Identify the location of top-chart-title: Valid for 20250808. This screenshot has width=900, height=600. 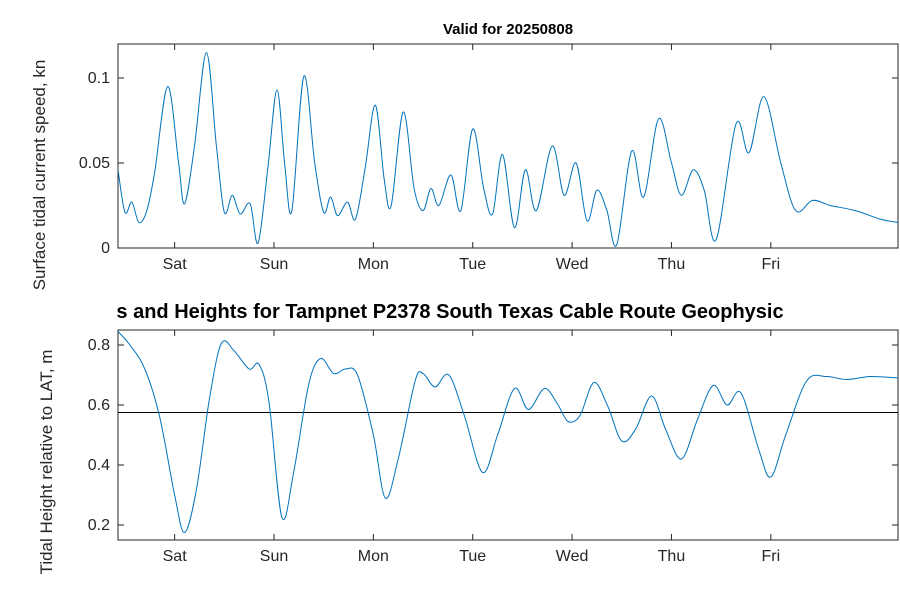
(508, 29).